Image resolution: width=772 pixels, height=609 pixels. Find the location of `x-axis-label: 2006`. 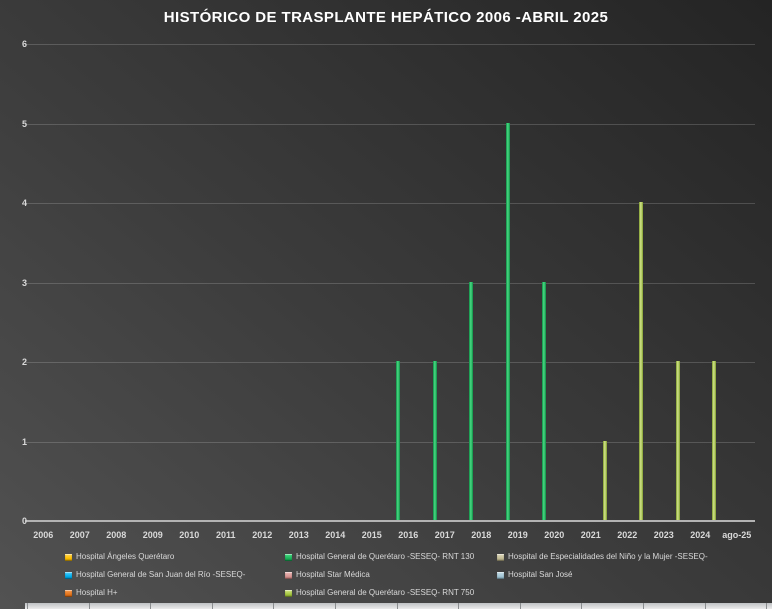

x-axis-label: 2006 is located at coordinates (43, 535).